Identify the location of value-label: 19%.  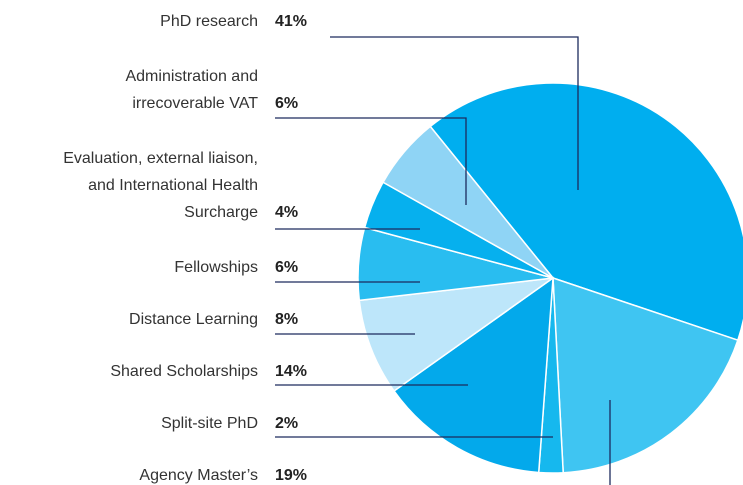
(291, 475).